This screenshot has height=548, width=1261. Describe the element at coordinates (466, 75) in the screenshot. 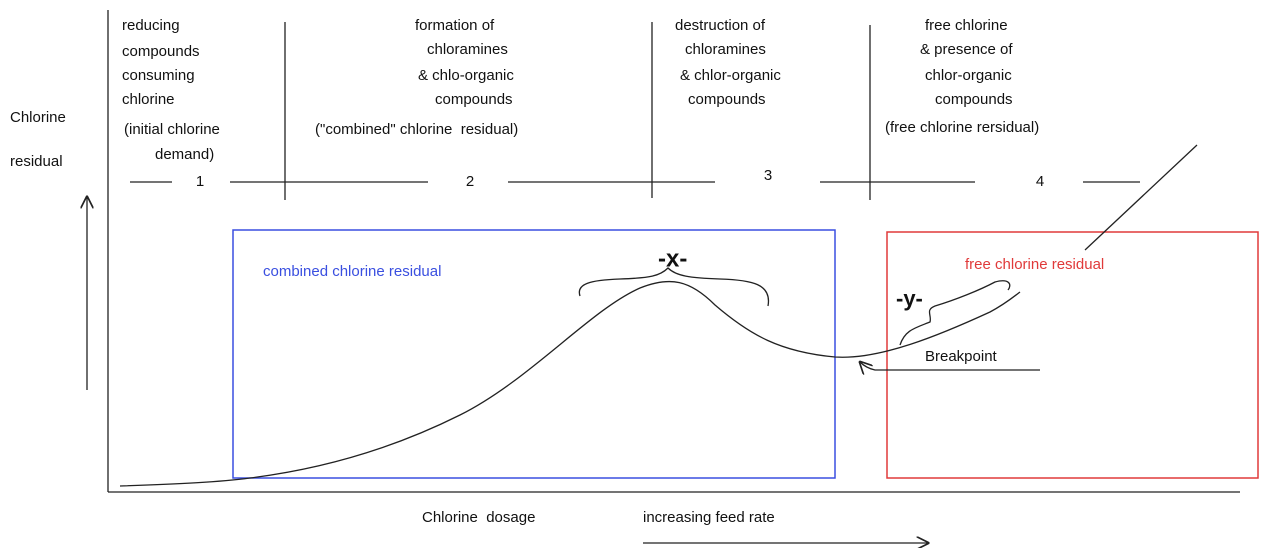

I see `zone-text: & chlo-organic` at that location.